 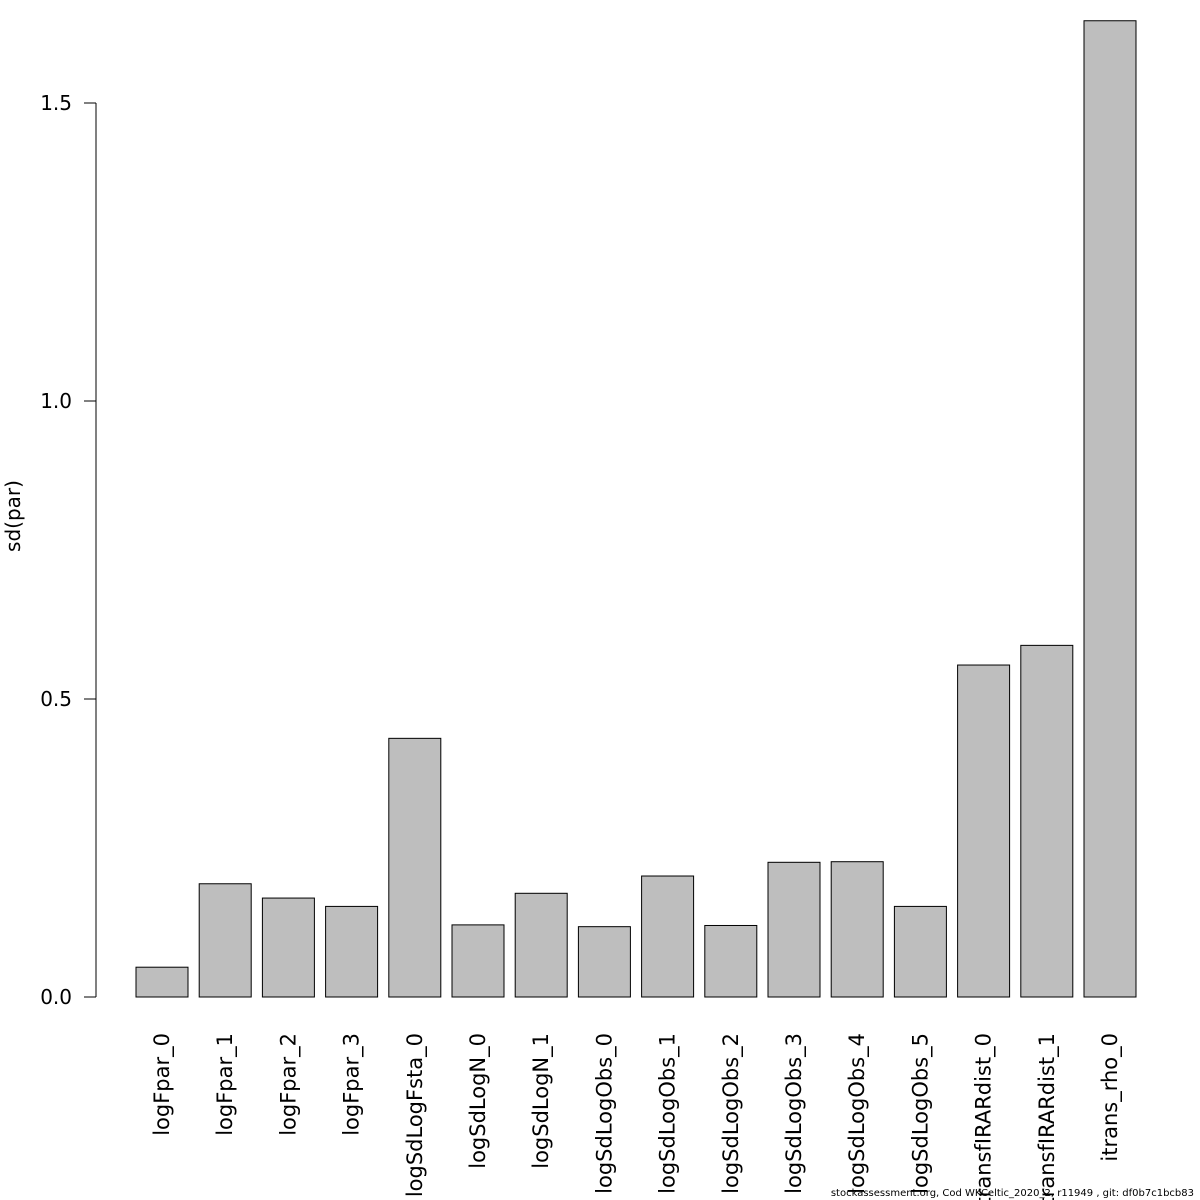 What do you see at coordinates (731, 1113) in the screenshot?
I see `x-tick-label: logSdLogObs_2` at bounding box center [731, 1113].